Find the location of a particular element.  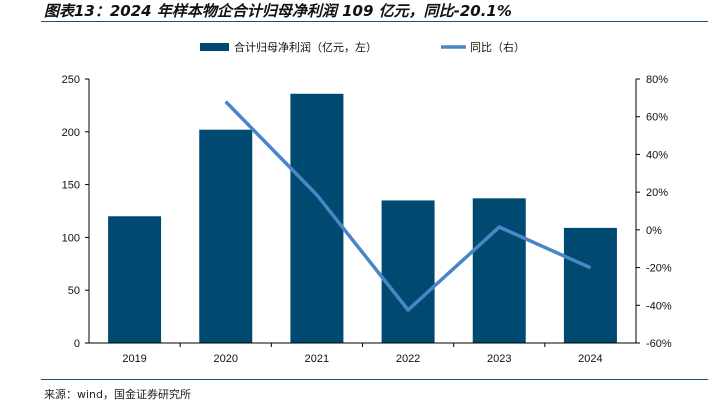

source-note: 来源：wind，国金证券研究所 is located at coordinates (118, 394).